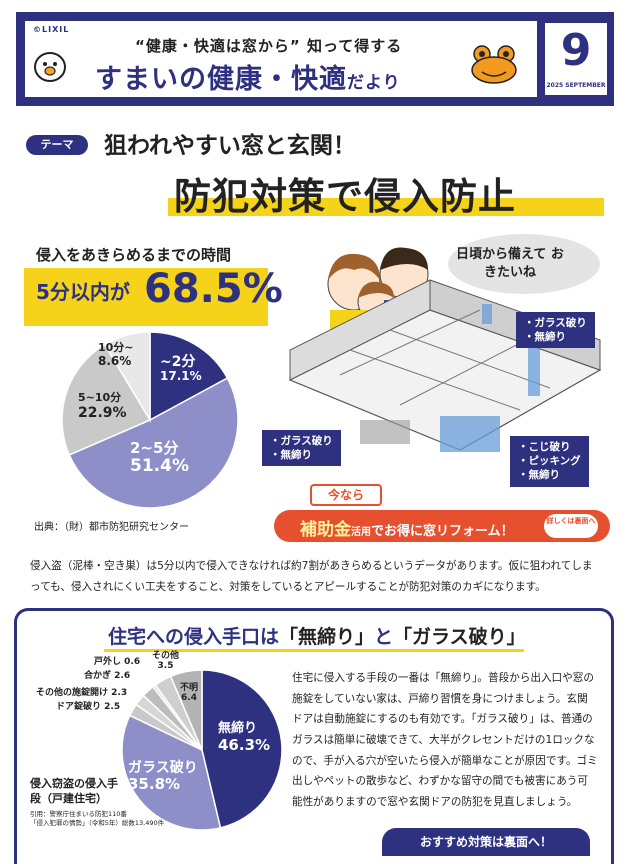 The height and width of the screenshot is (864, 628). I want to click on speech-bubble: 日頃から備えて おきたいね, so click(510, 263).